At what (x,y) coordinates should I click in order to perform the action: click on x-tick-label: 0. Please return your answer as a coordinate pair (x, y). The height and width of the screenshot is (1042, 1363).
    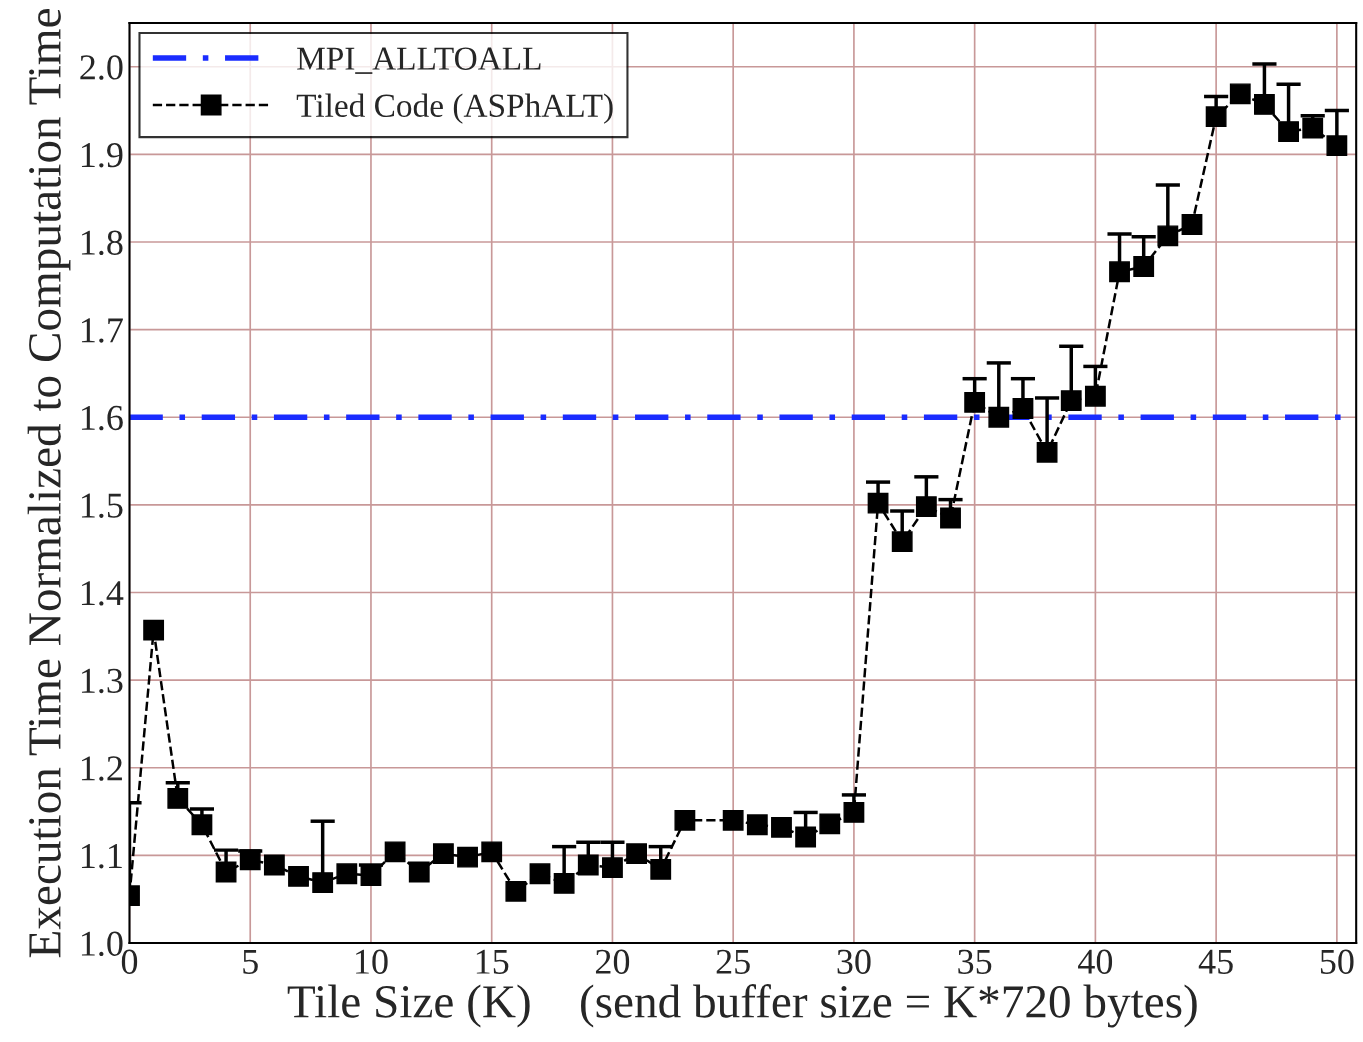
    Looking at the image, I should click on (129, 961).